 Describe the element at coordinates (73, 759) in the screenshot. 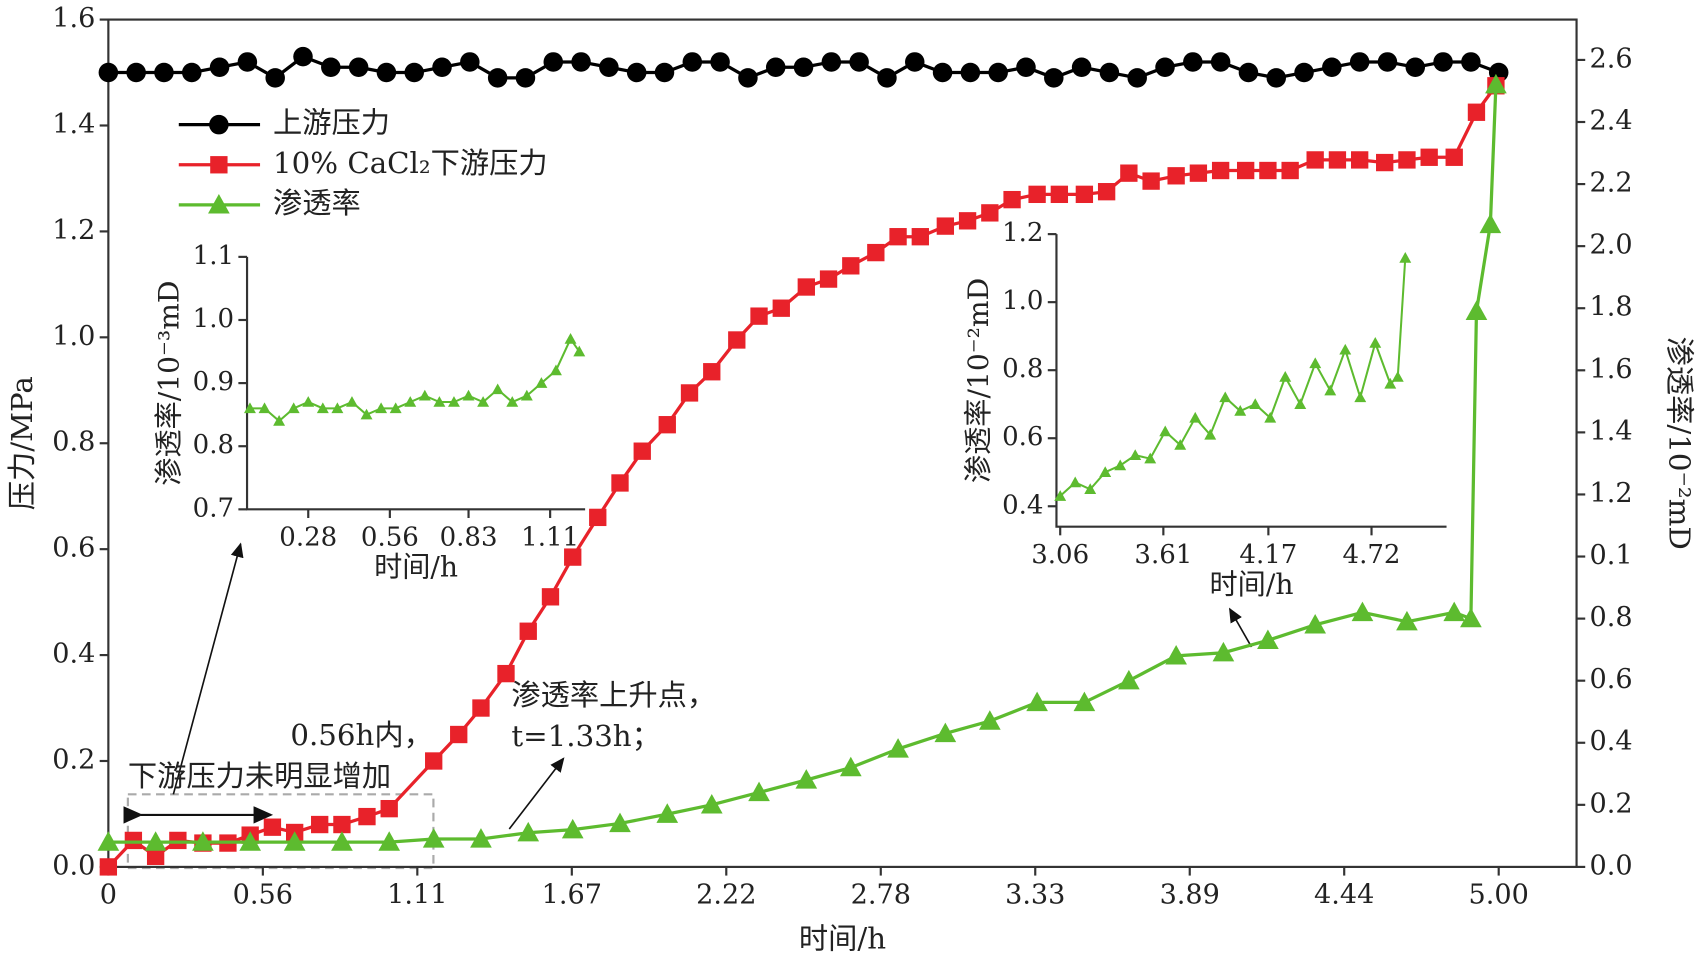

I see `y-tick-label: 0.2` at that location.